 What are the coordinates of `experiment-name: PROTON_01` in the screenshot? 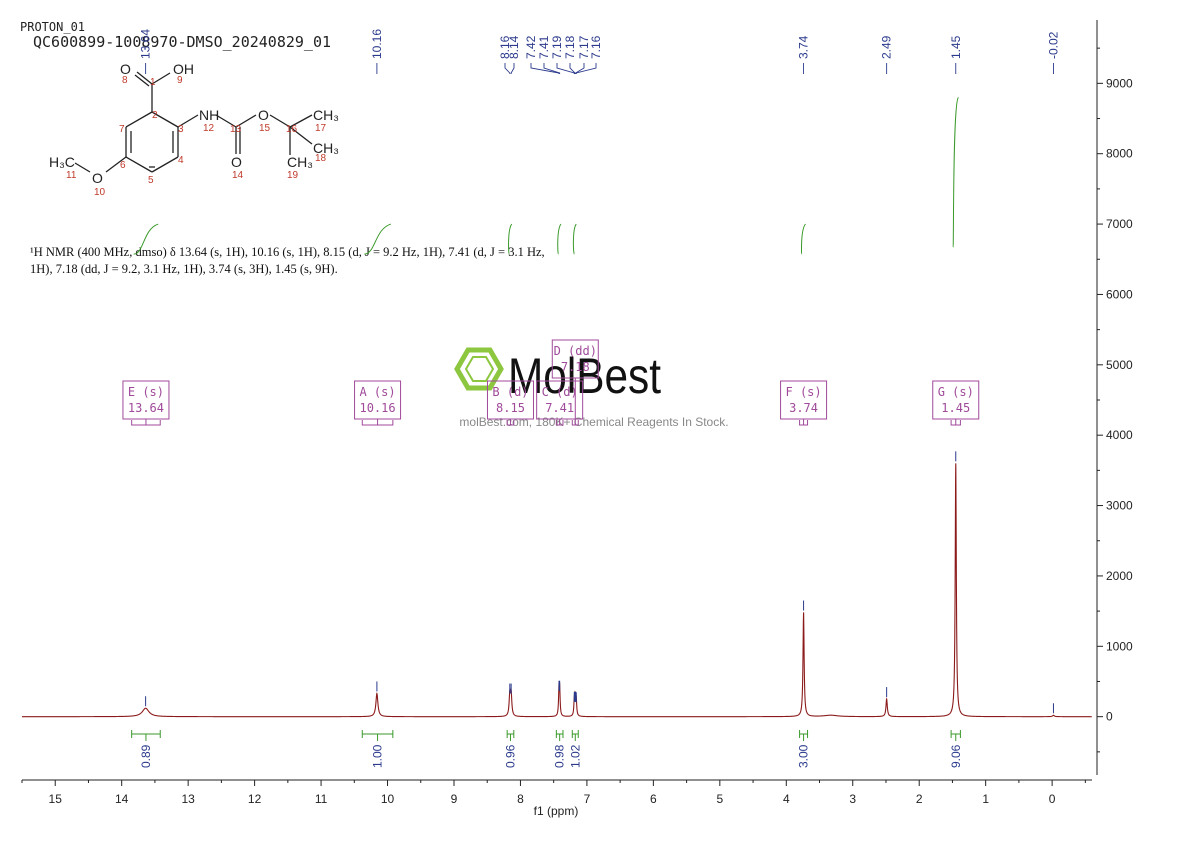 It's located at (52, 27).